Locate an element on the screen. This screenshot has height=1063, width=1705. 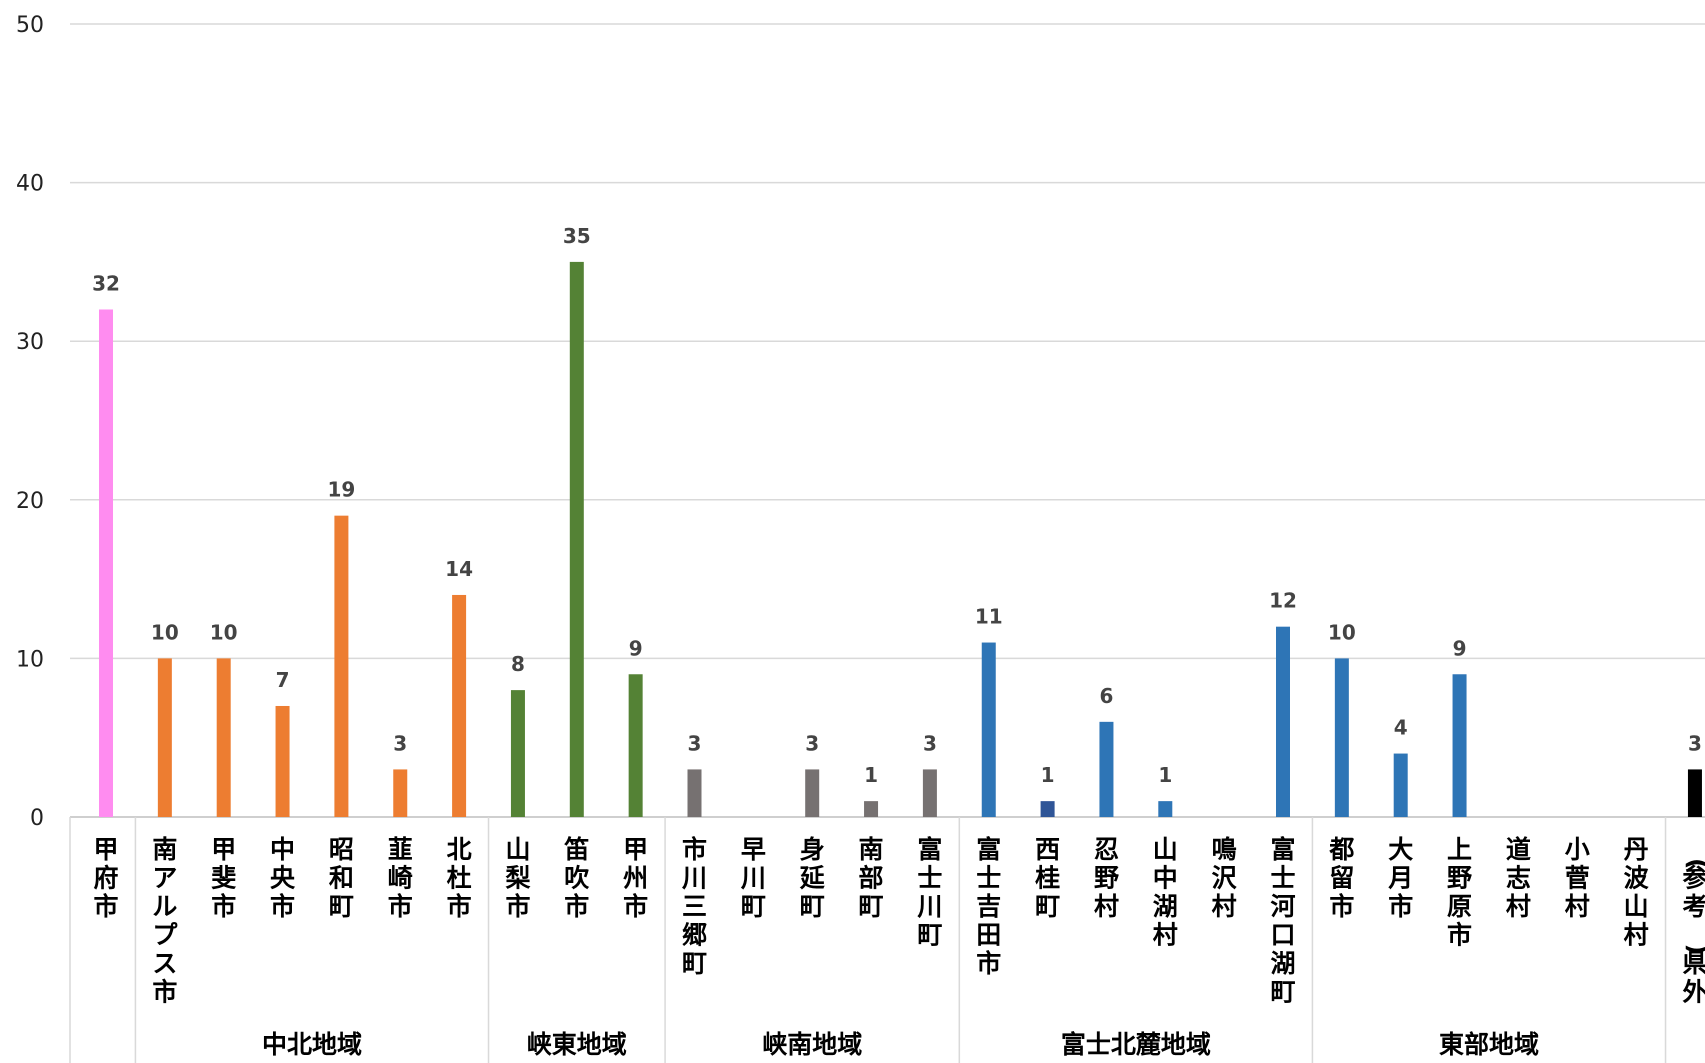
category-label: 富士吉田市 is located at coordinates (988, 906).